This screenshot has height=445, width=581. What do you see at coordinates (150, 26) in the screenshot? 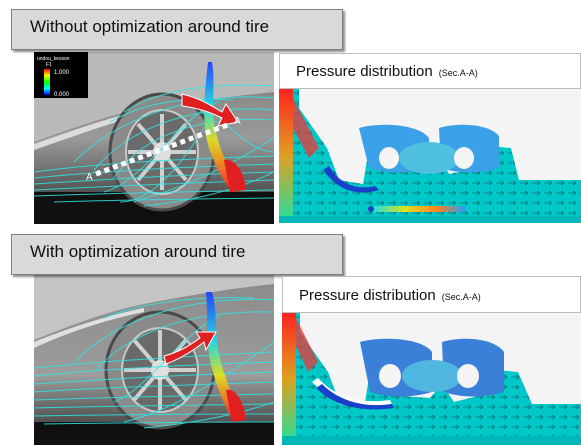
I see `section-label-text: Without optimization around tire` at bounding box center [150, 26].